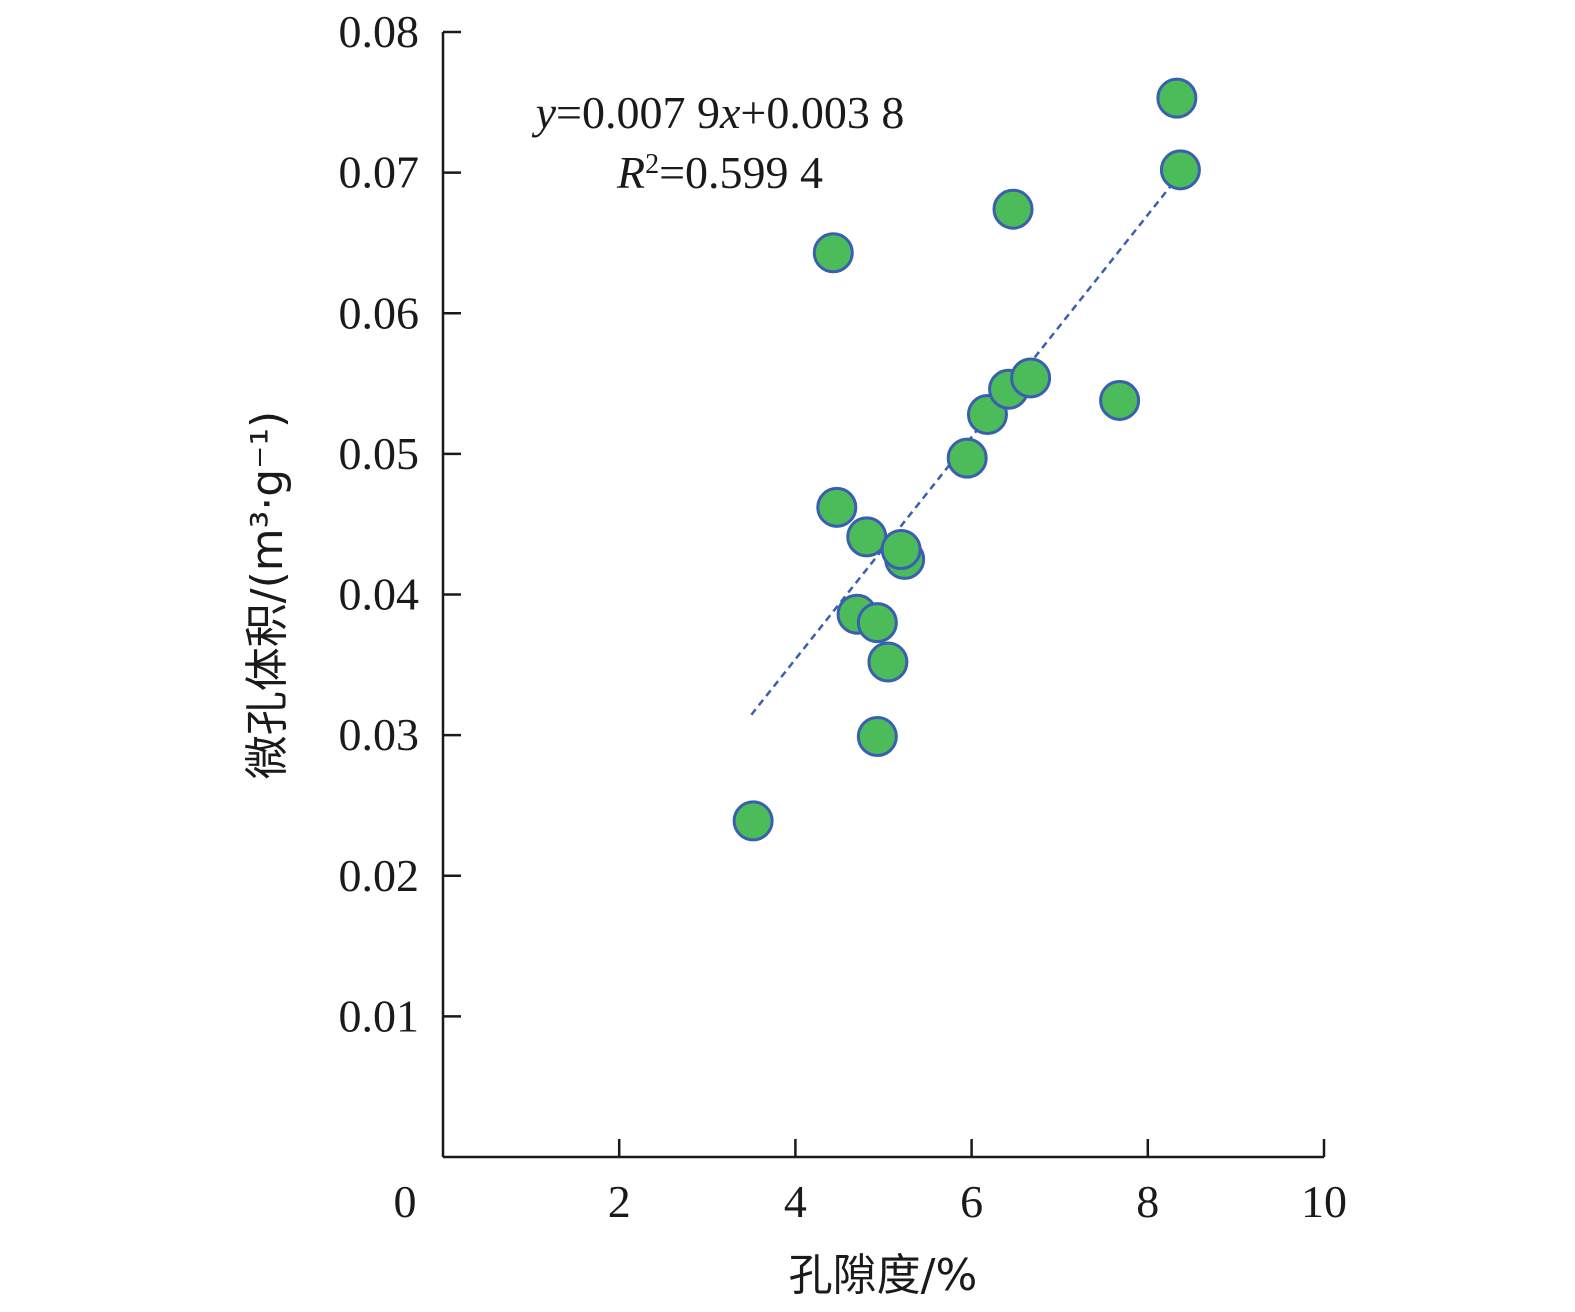 The image size is (1575, 1312). I want to click on x-tick-label: 0, so click(405, 1201).